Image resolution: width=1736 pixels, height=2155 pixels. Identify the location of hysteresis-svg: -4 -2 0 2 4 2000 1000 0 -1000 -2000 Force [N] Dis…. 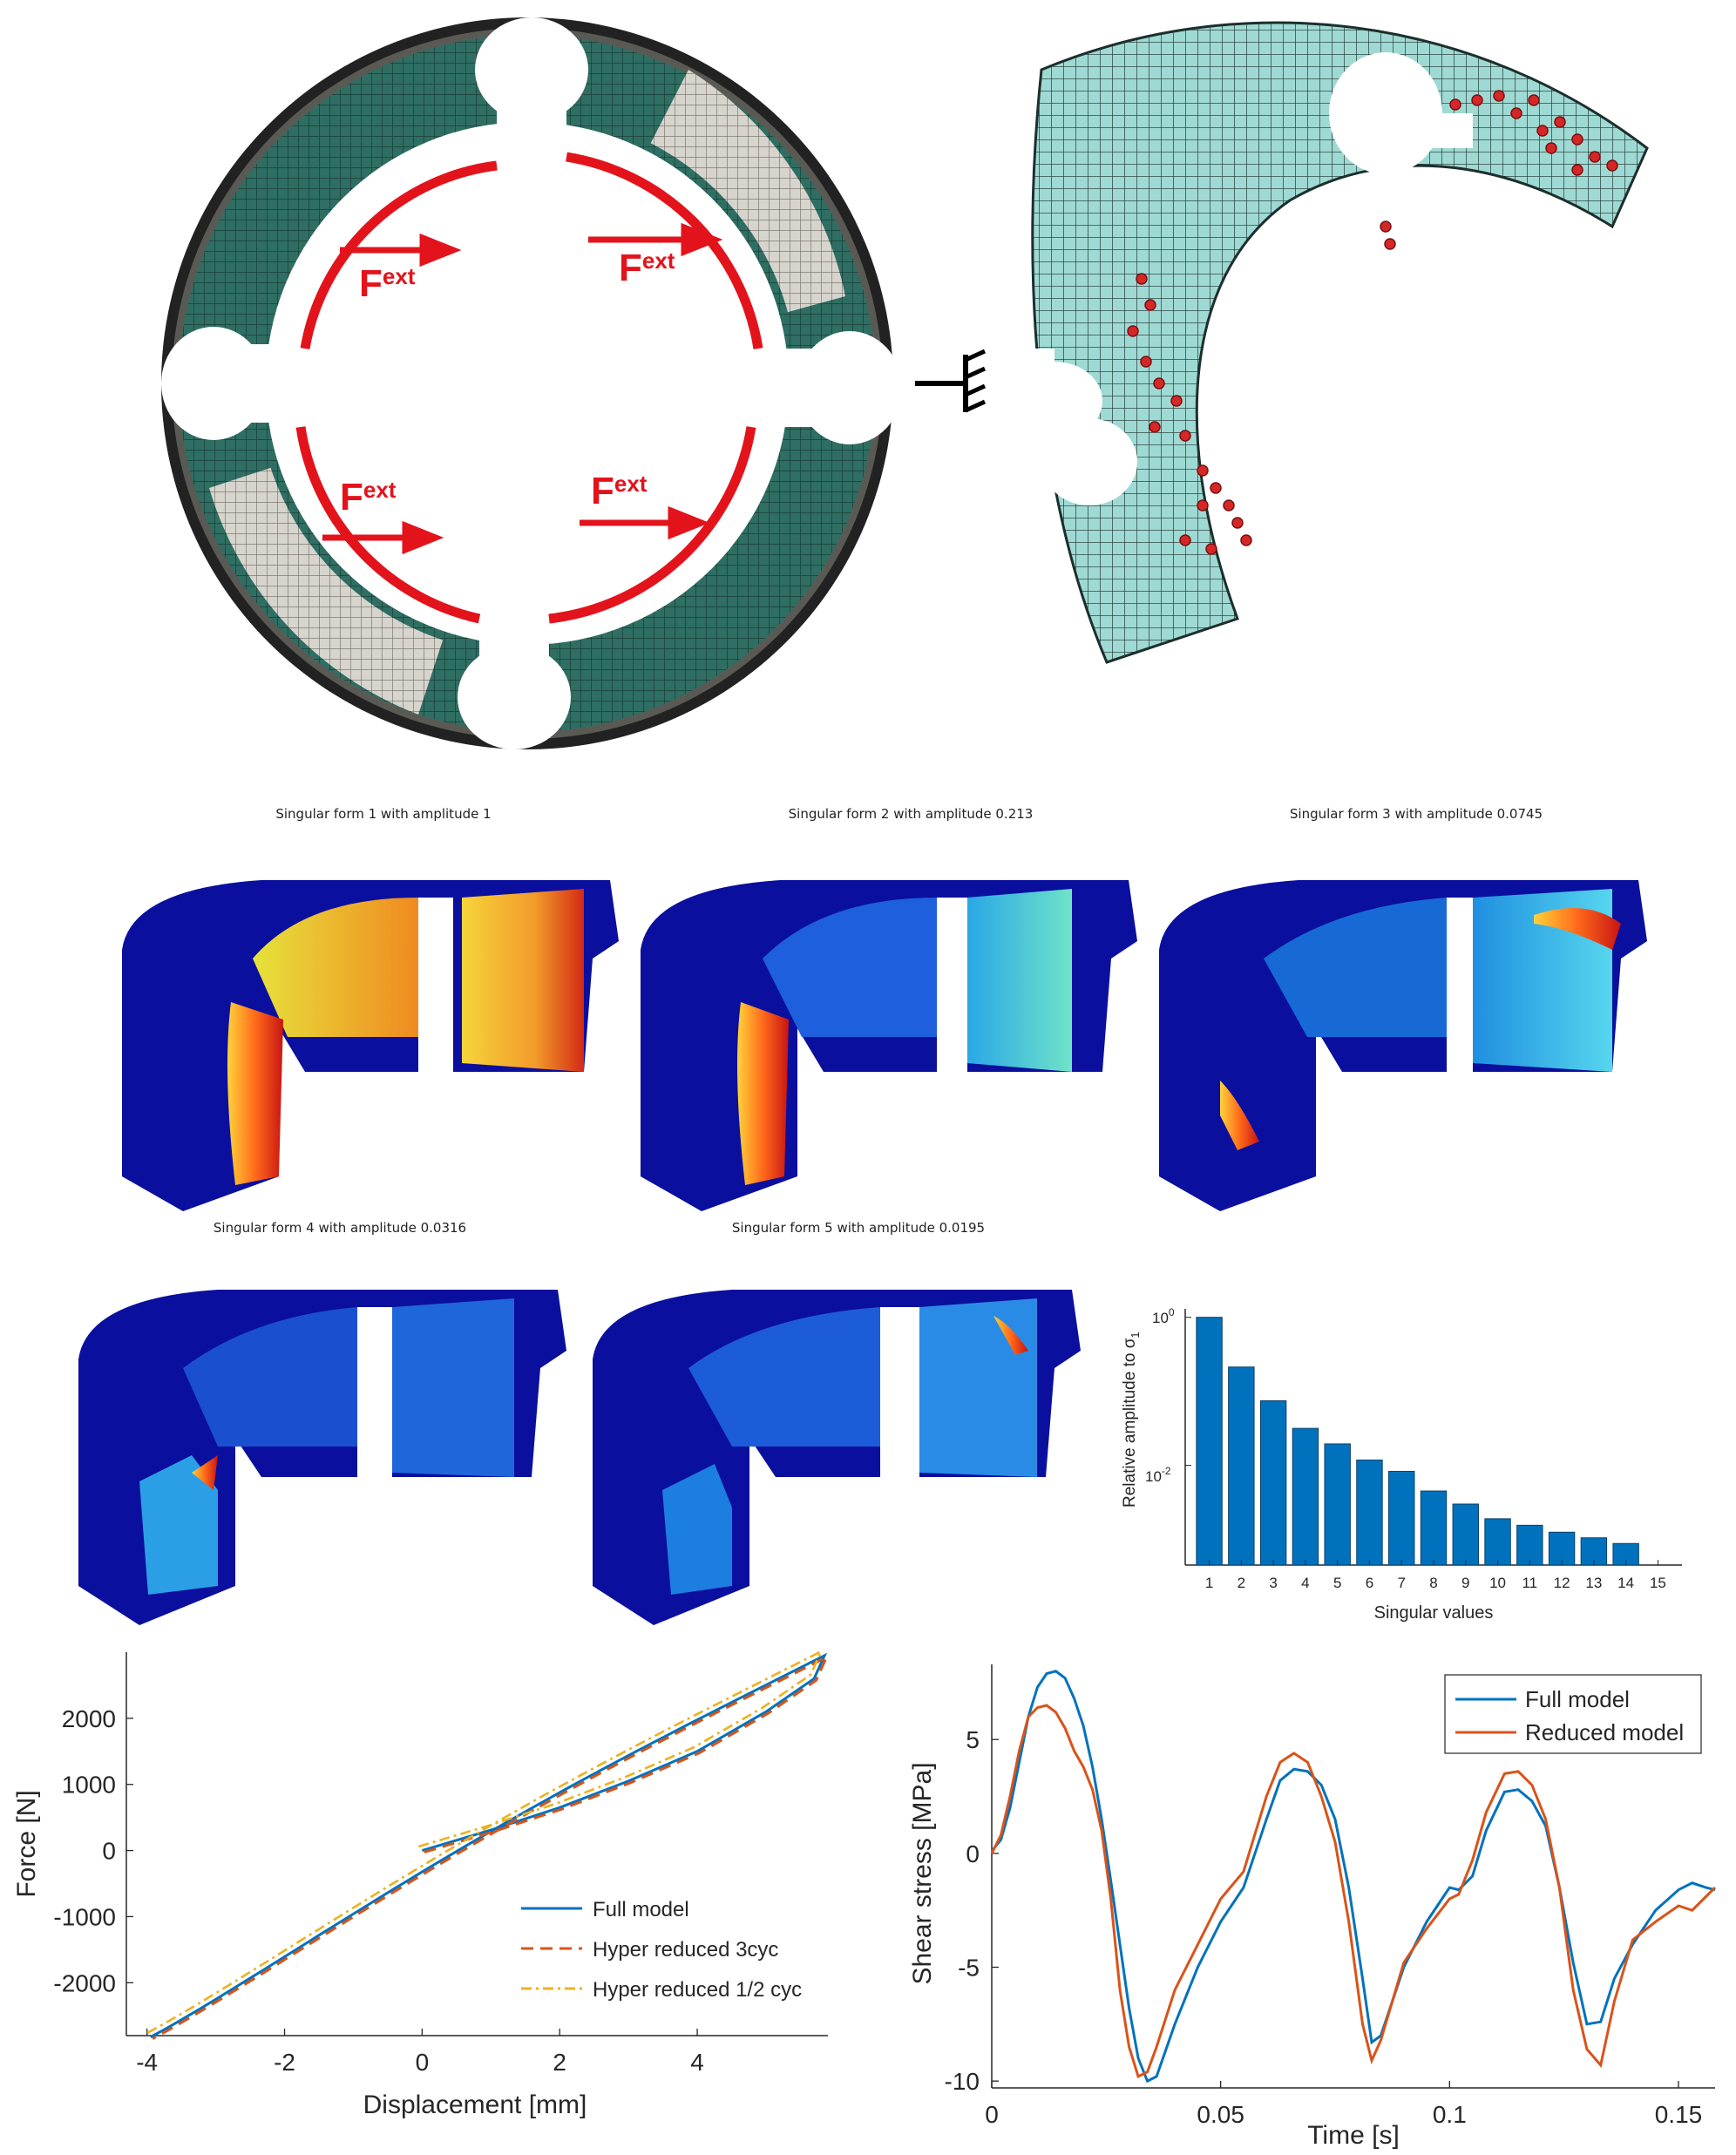
(421, 1884).